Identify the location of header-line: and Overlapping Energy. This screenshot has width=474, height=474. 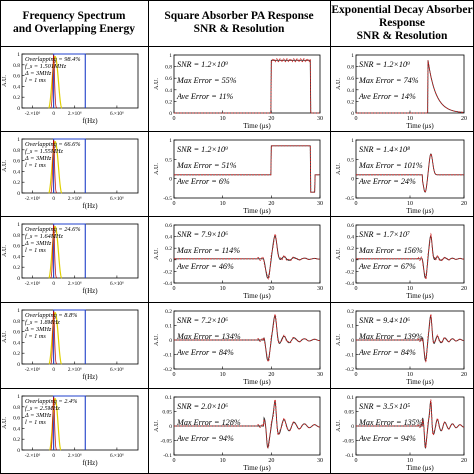
(74, 29).